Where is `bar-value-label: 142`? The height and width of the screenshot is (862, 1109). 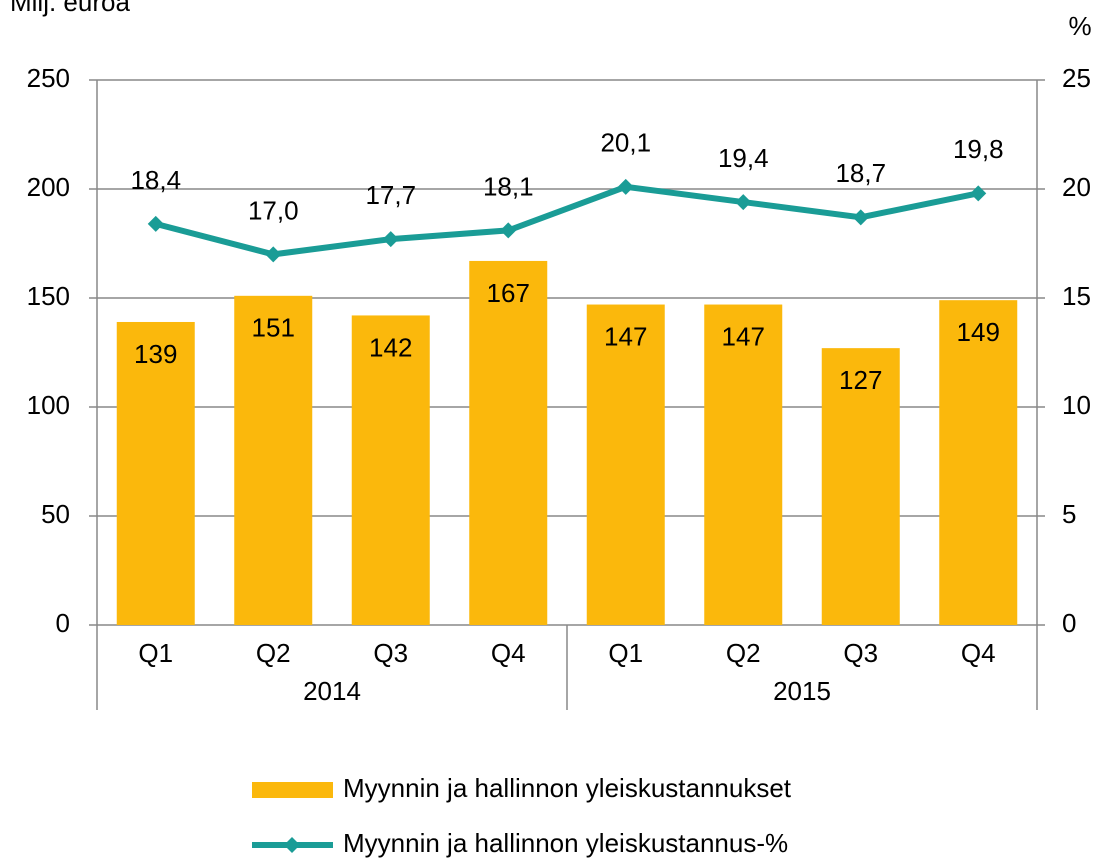 bar-value-label: 142 is located at coordinates (390, 347).